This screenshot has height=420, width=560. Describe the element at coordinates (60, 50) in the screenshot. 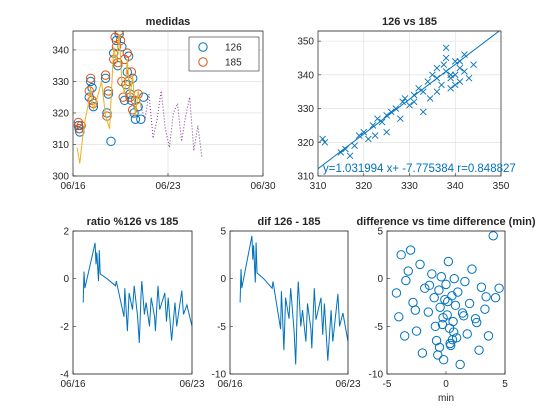

I see `y-tick-label: 340` at that location.